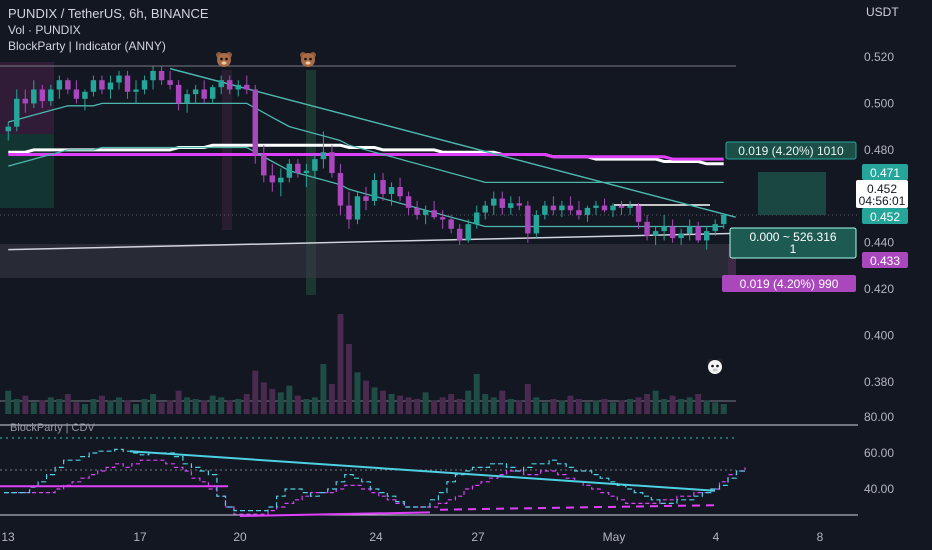  Describe the element at coordinates (87, 46) in the screenshot. I see `indicator-legend: BlockParty | Indicator (ANNY)` at that location.